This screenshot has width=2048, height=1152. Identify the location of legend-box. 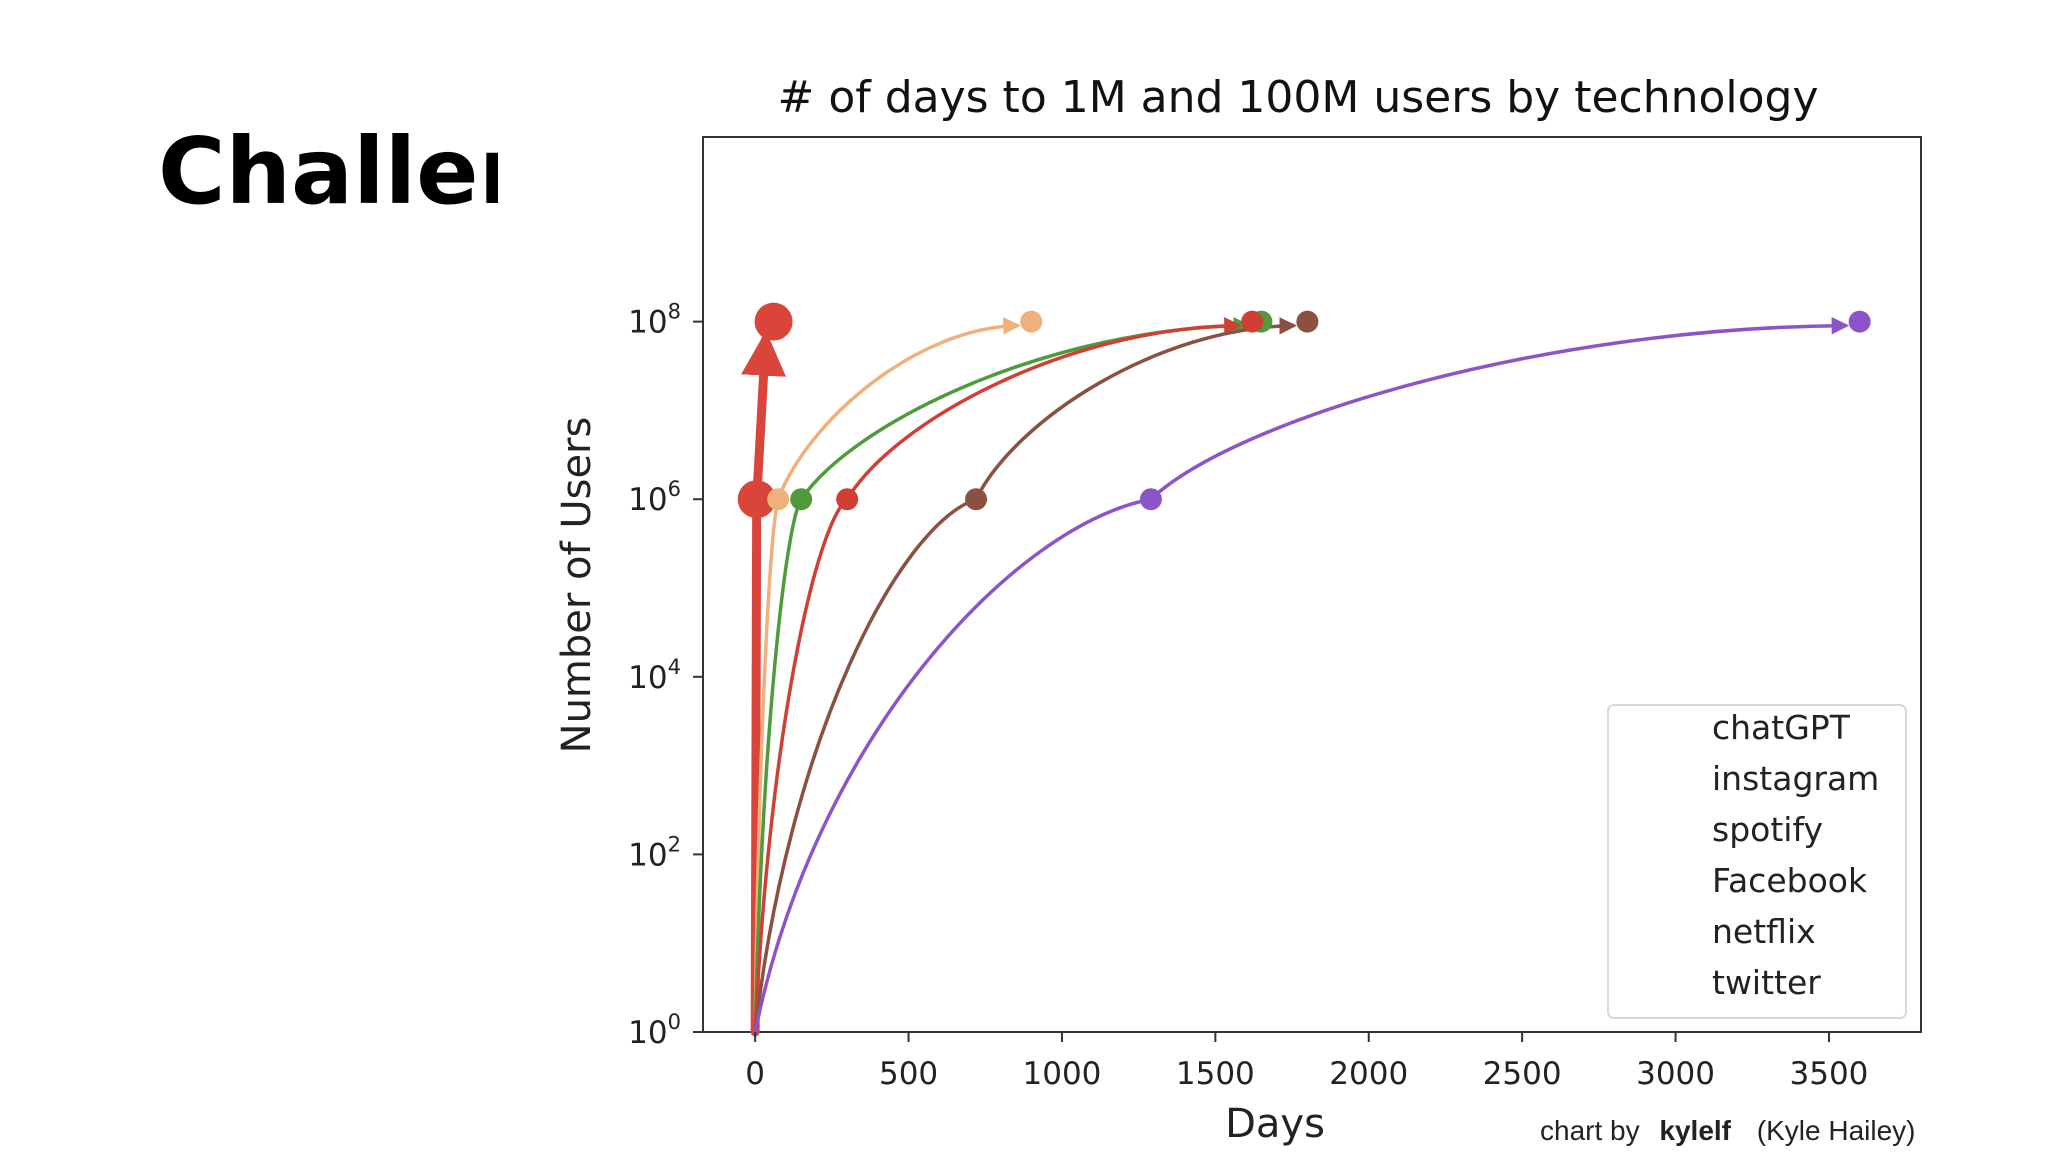
(1757, 861).